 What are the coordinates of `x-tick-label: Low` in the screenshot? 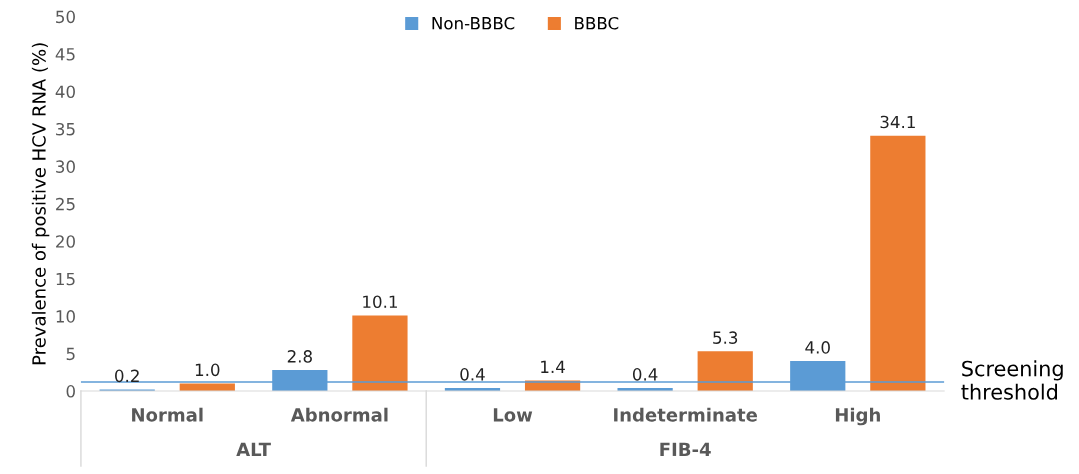 It's located at (513, 415).